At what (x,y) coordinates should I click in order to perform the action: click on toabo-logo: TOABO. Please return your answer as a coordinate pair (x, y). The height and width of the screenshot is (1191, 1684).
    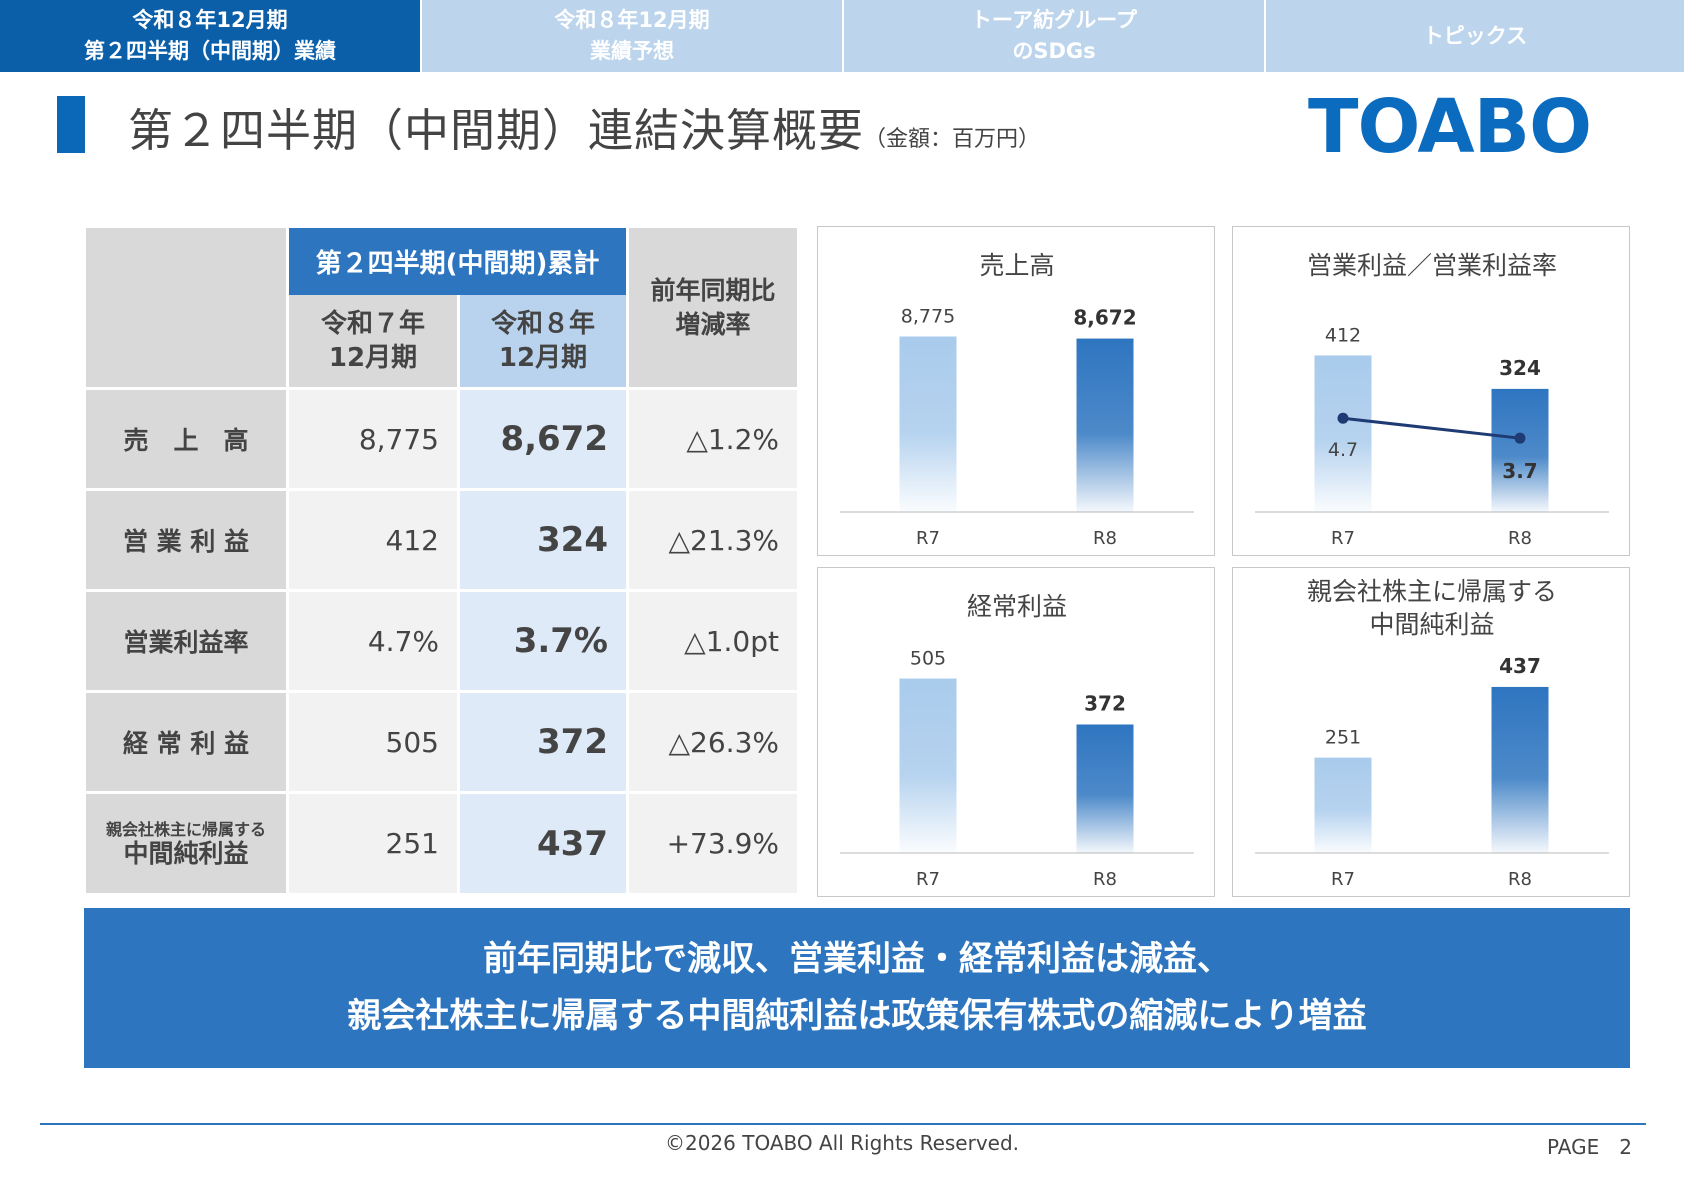
    Looking at the image, I should click on (1450, 127).